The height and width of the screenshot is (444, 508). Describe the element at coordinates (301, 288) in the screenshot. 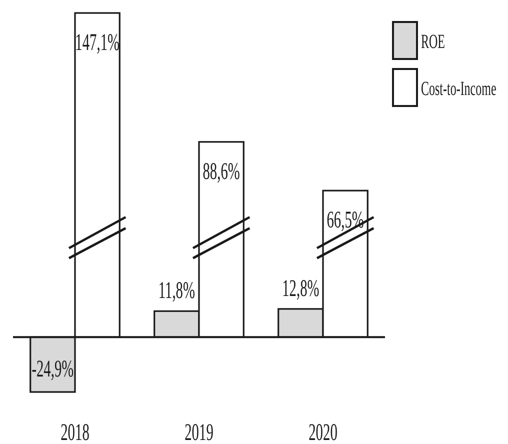

I see `data-label: 12,8%` at that location.